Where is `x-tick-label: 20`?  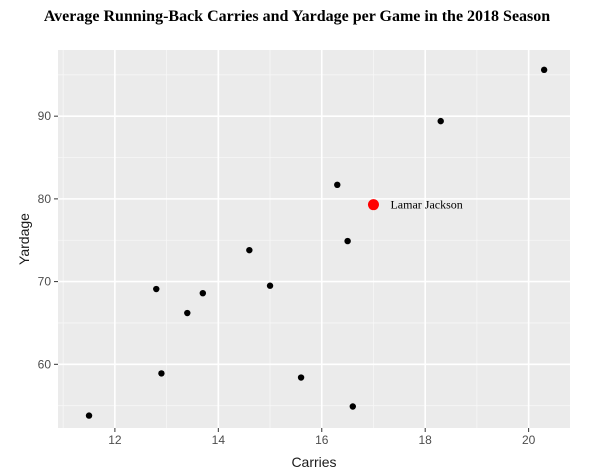
x-tick-label: 20 is located at coordinates (529, 440).